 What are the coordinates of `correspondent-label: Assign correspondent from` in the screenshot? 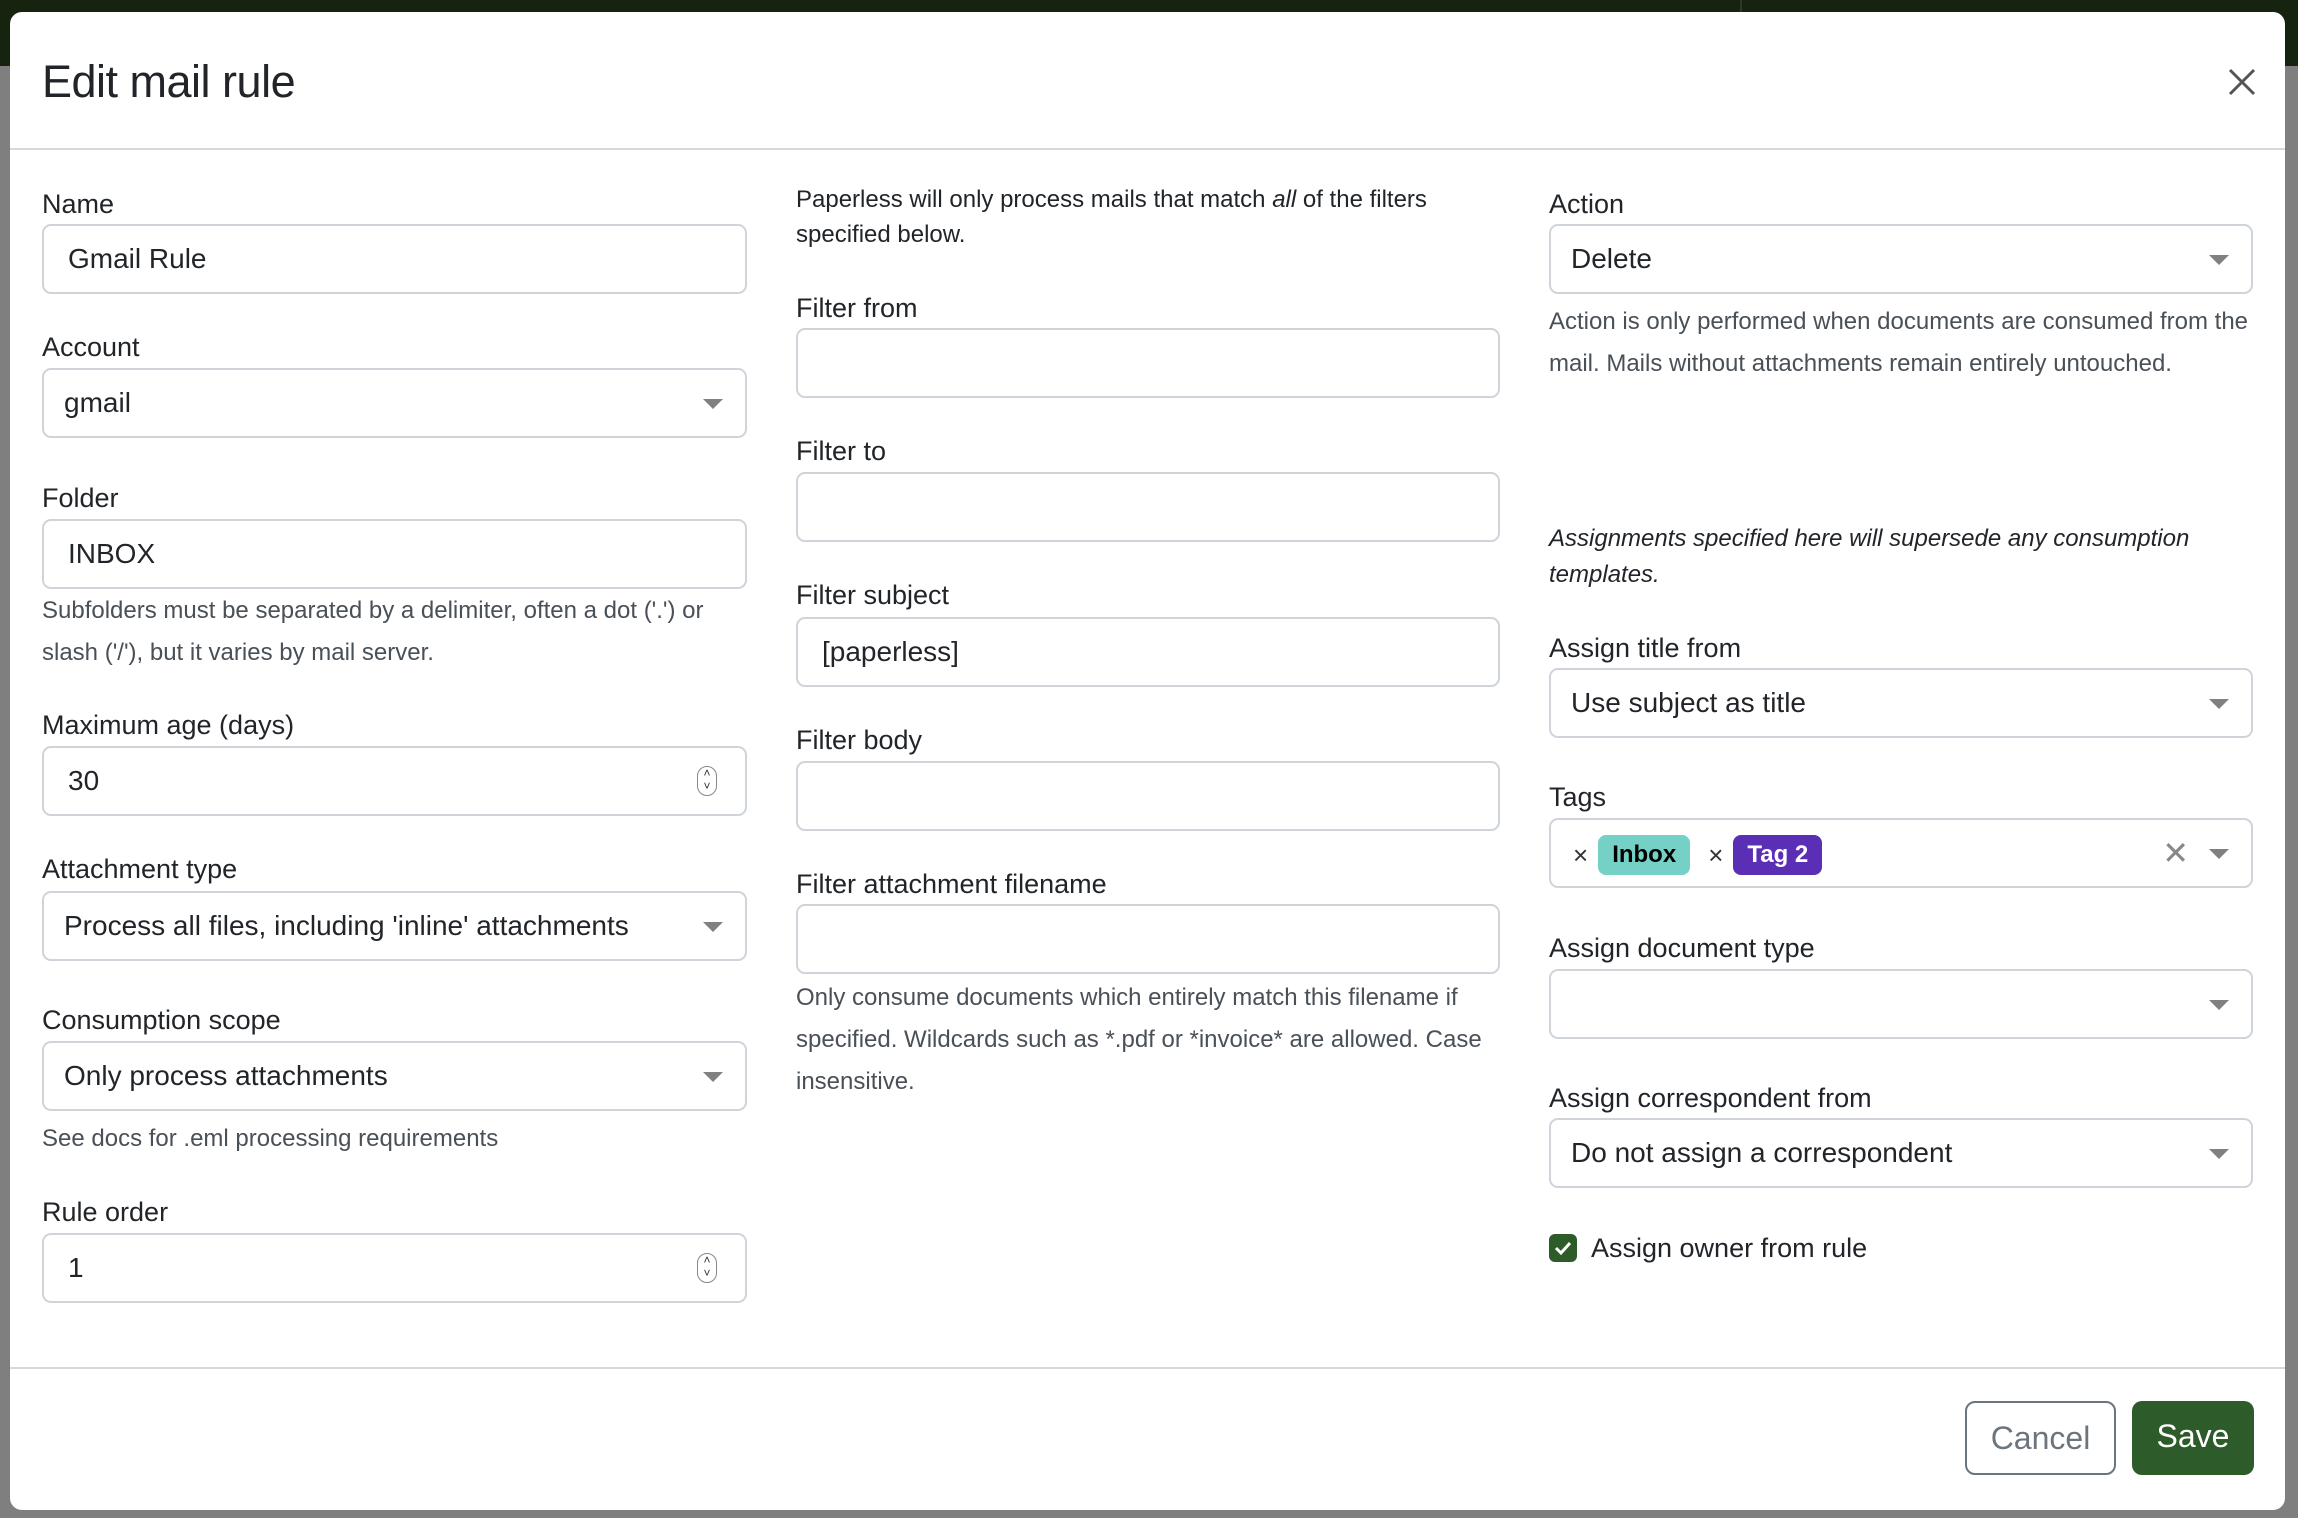 It's located at (1710, 1098).